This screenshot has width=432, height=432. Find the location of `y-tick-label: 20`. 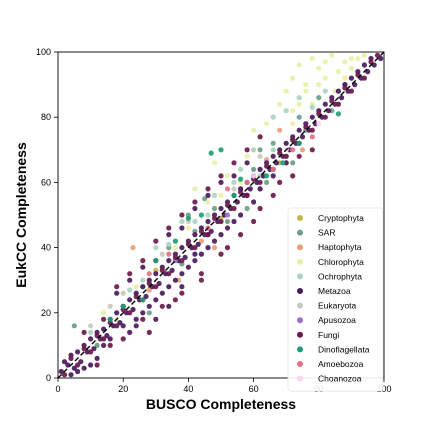

y-tick-label: 20 is located at coordinates (46, 313).